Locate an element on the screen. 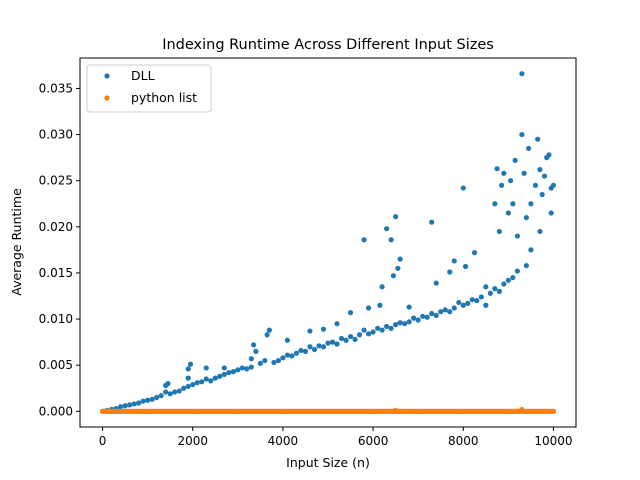 The height and width of the screenshot is (480, 640). x-axis: 0 2000 4000 6000 8000 10000 is located at coordinates (336, 437).